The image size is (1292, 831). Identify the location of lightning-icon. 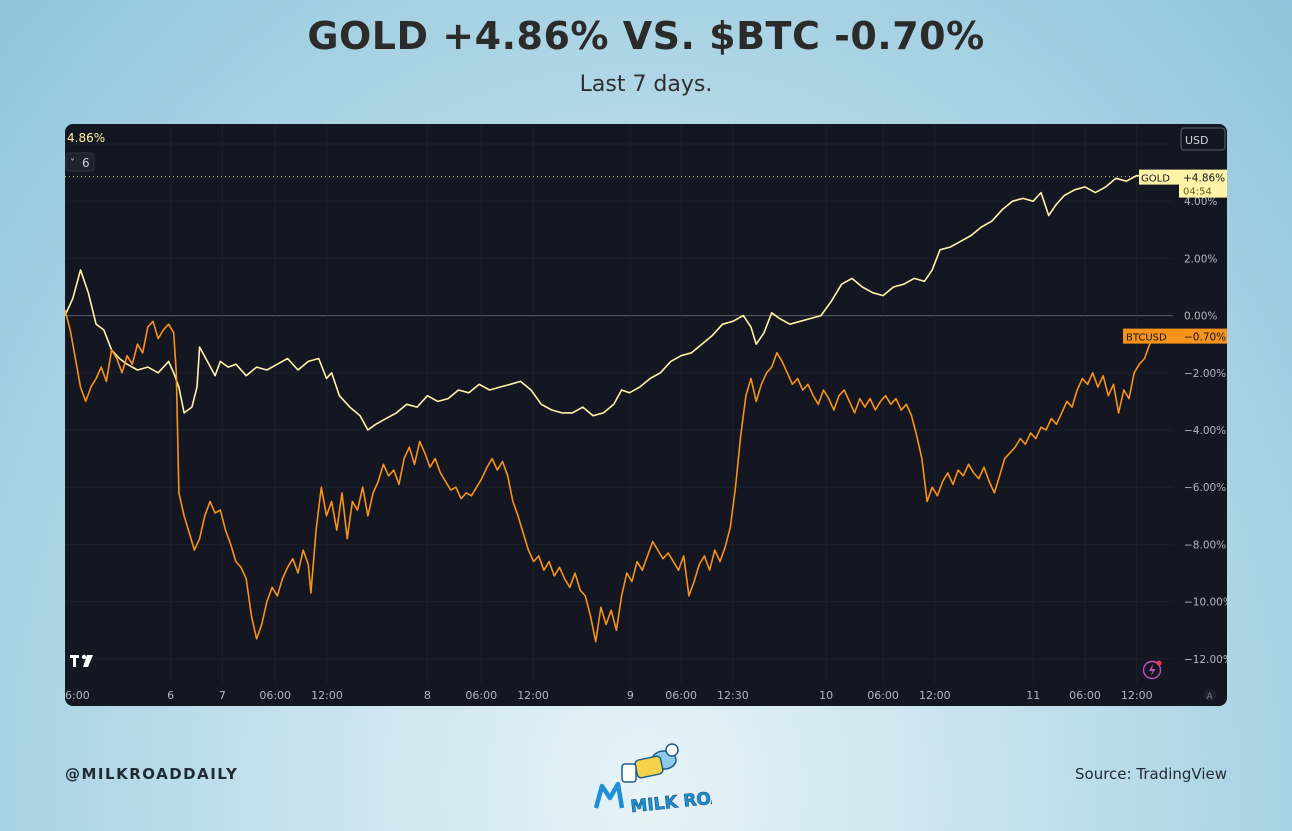
(1152, 670).